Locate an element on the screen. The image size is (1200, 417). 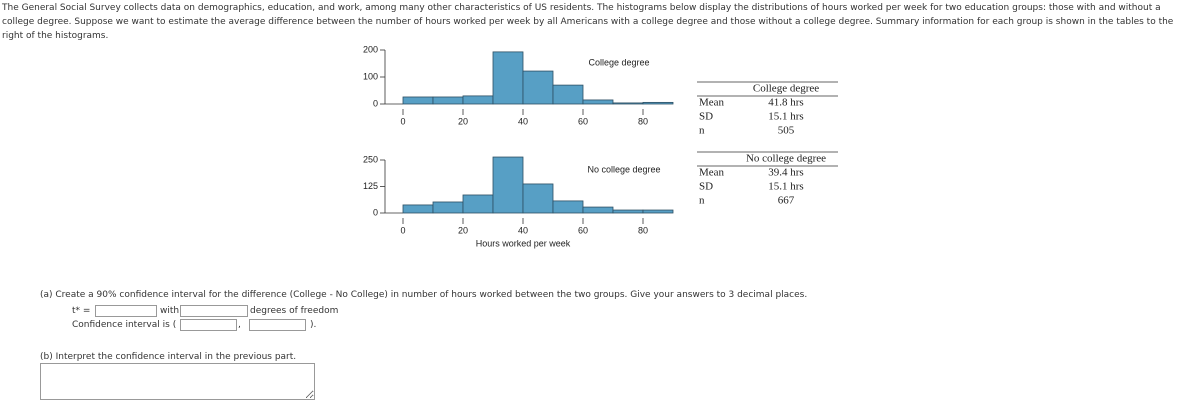
ci-label: Confidence interval is ( is located at coordinates (124, 325).